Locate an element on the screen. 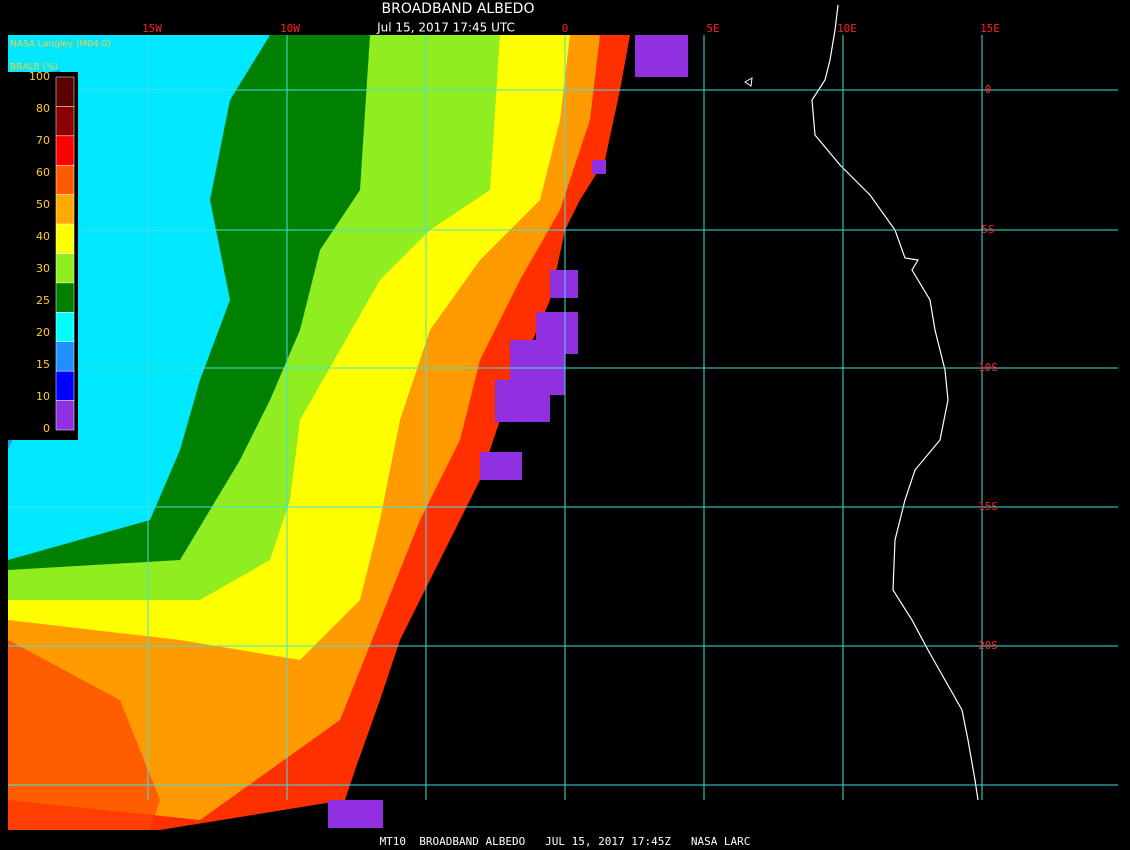  island is located at coordinates (748, 82).